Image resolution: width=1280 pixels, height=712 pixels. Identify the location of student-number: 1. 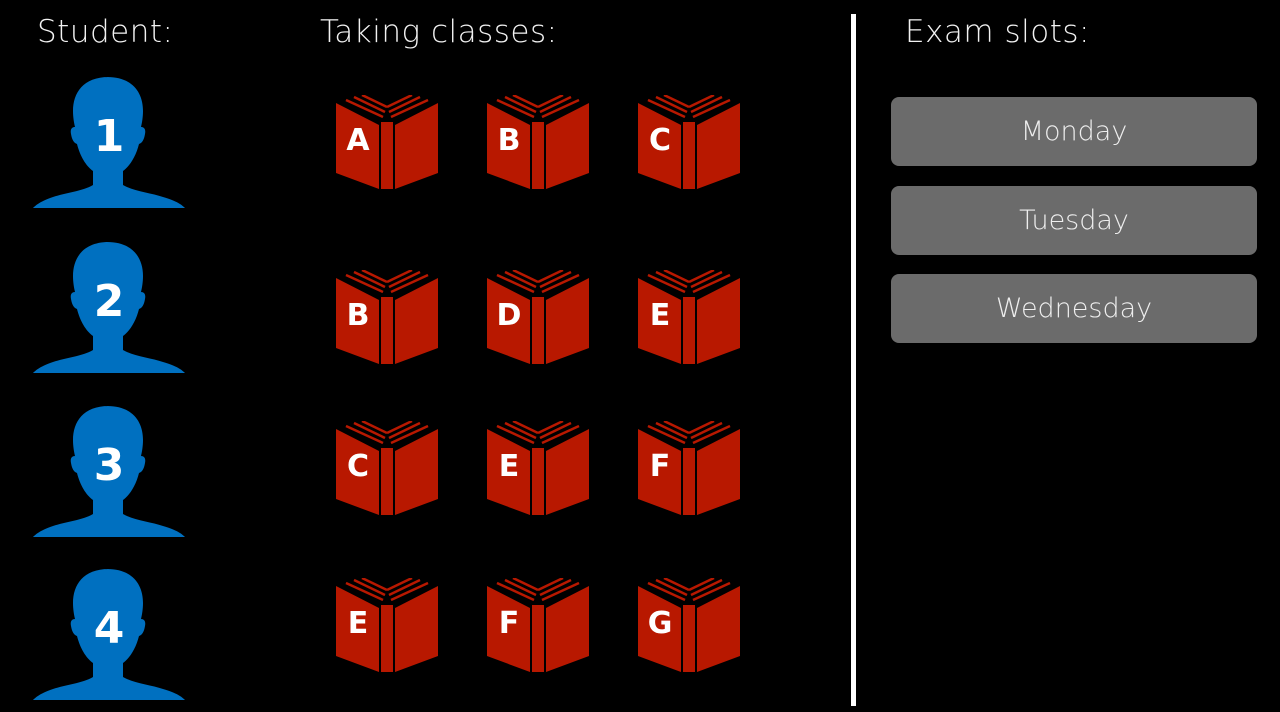
(109, 136).